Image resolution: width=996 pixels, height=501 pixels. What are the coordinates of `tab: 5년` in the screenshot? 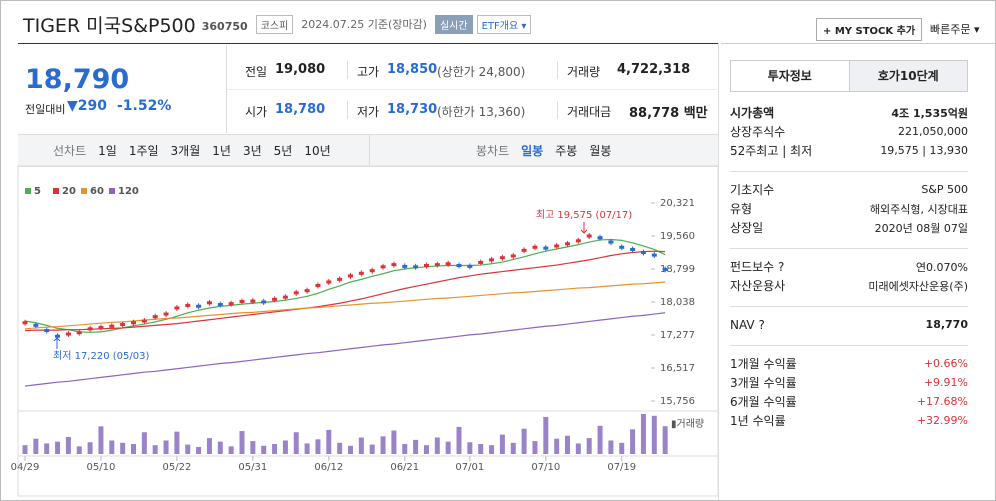 It's located at (283, 151).